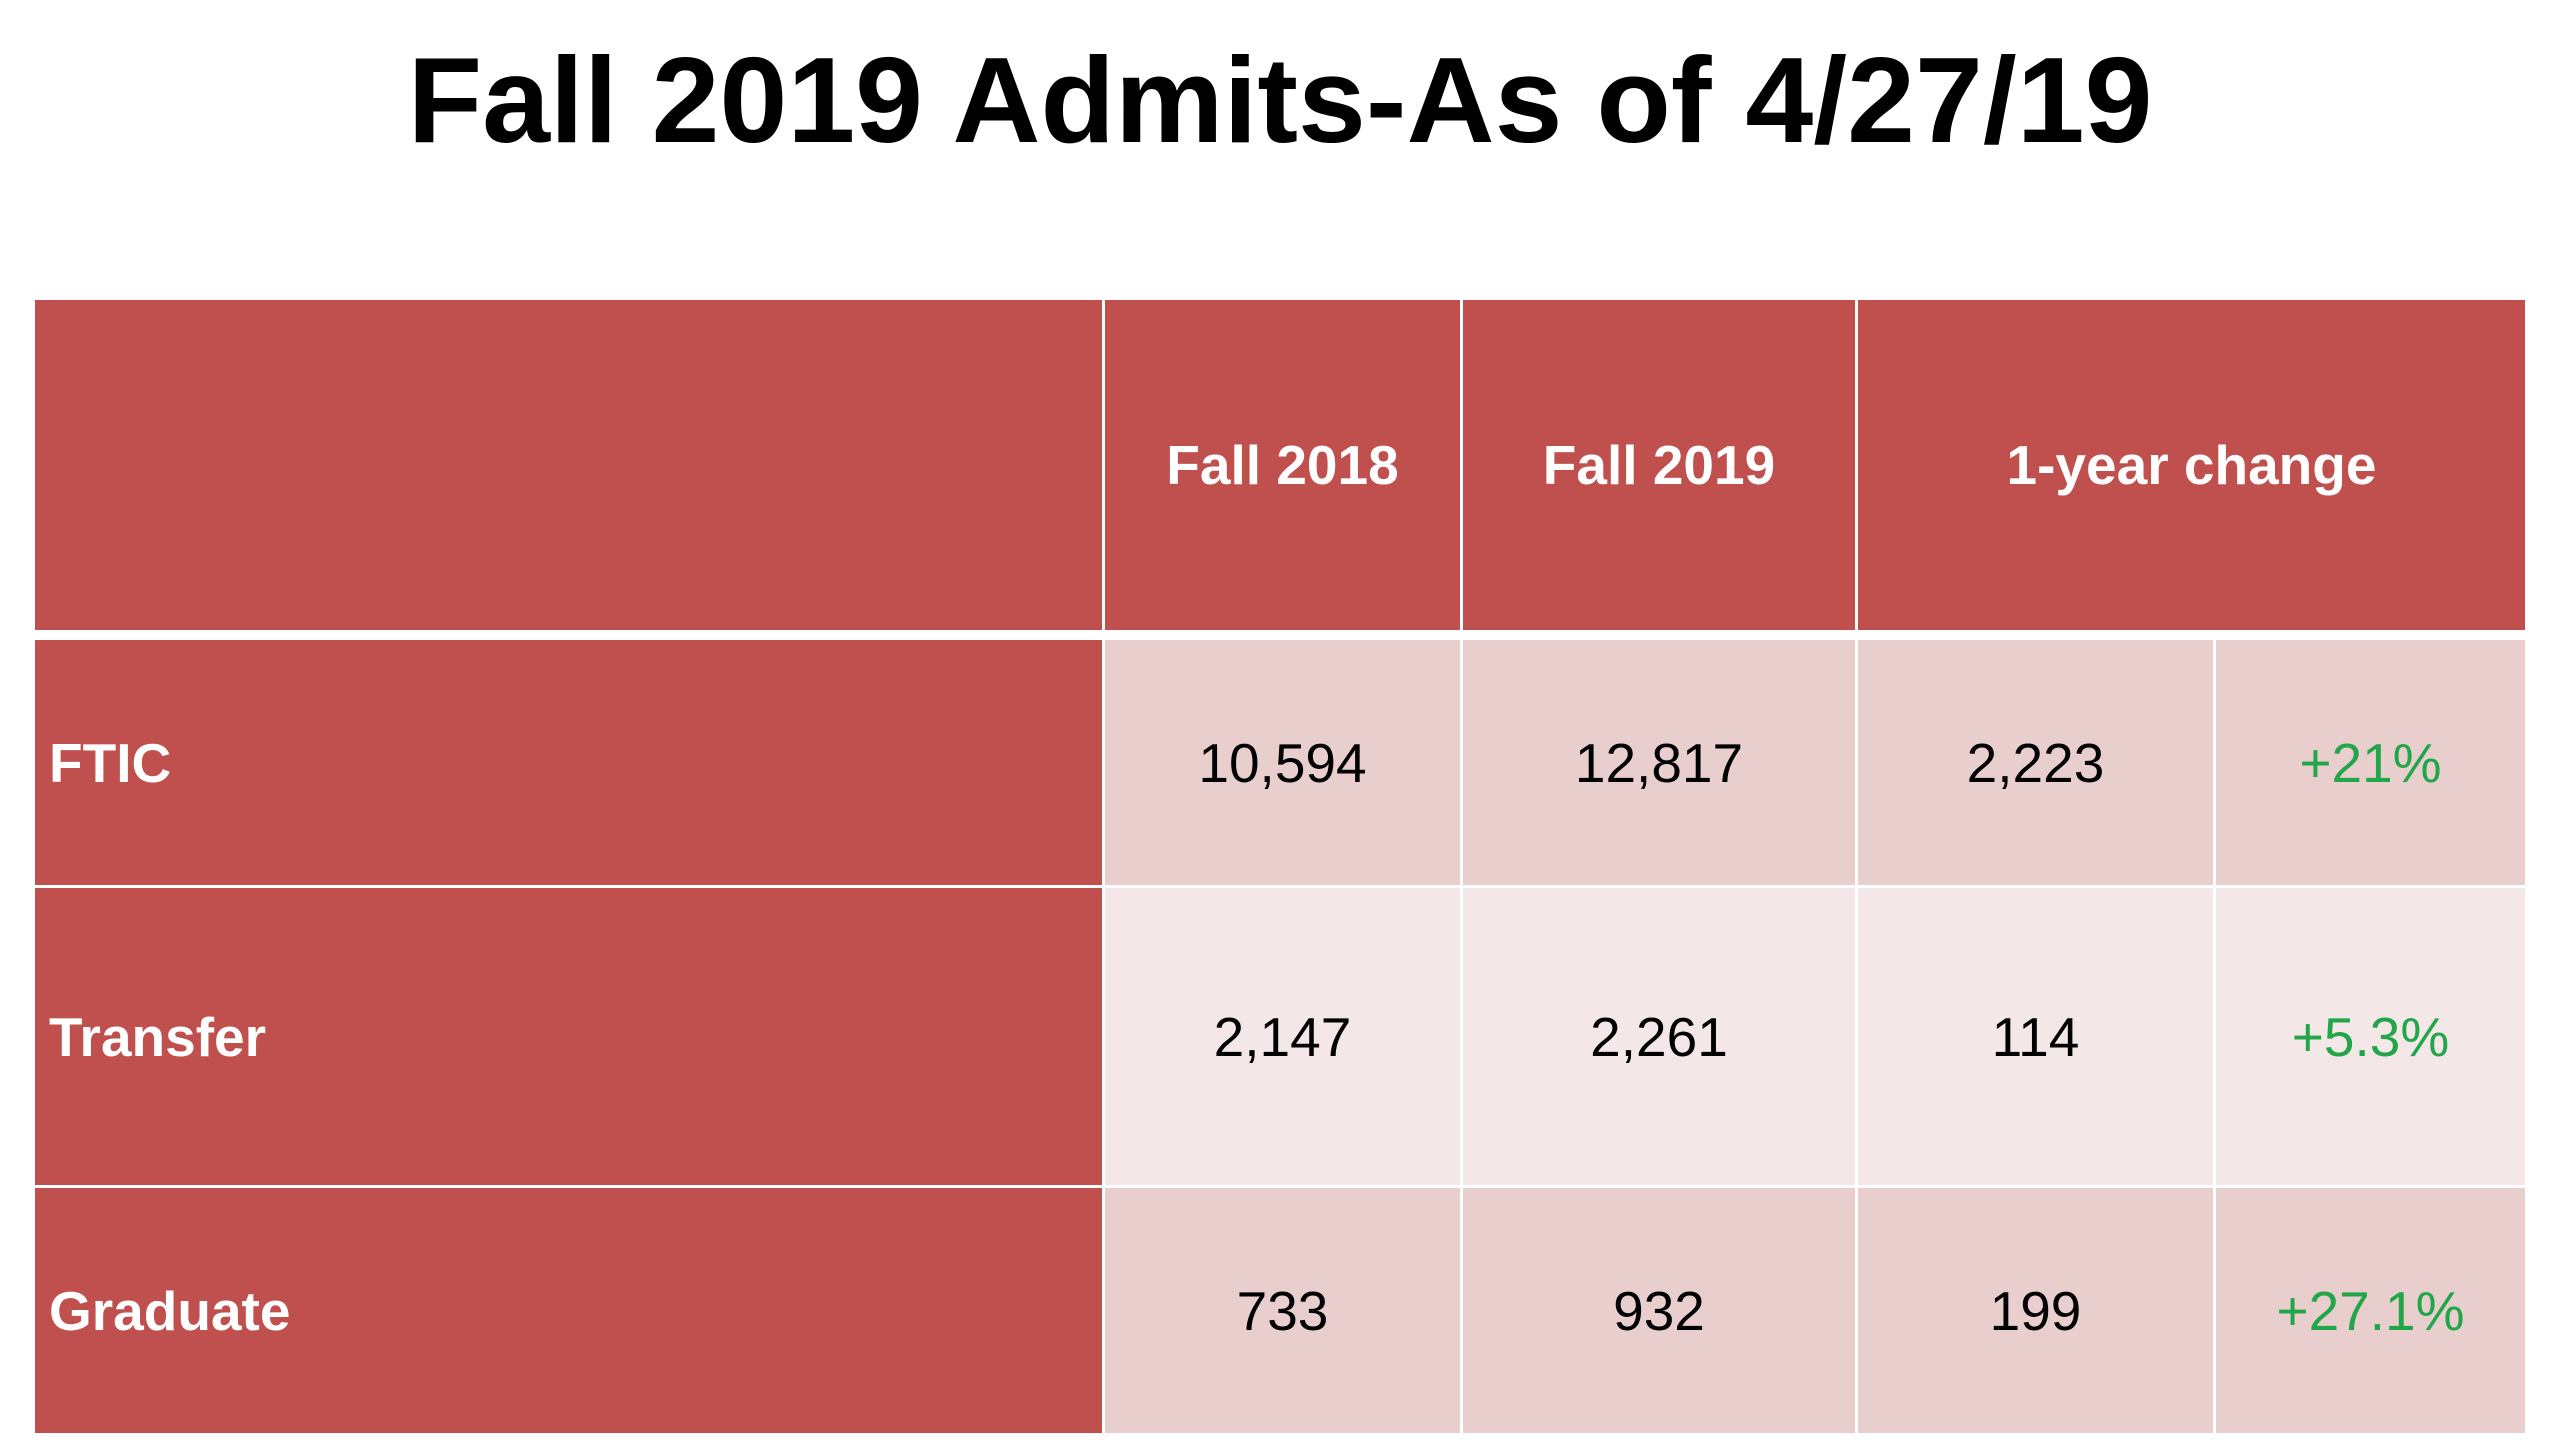  I want to click on row-label-transfer: Transfer, so click(568, 1036).